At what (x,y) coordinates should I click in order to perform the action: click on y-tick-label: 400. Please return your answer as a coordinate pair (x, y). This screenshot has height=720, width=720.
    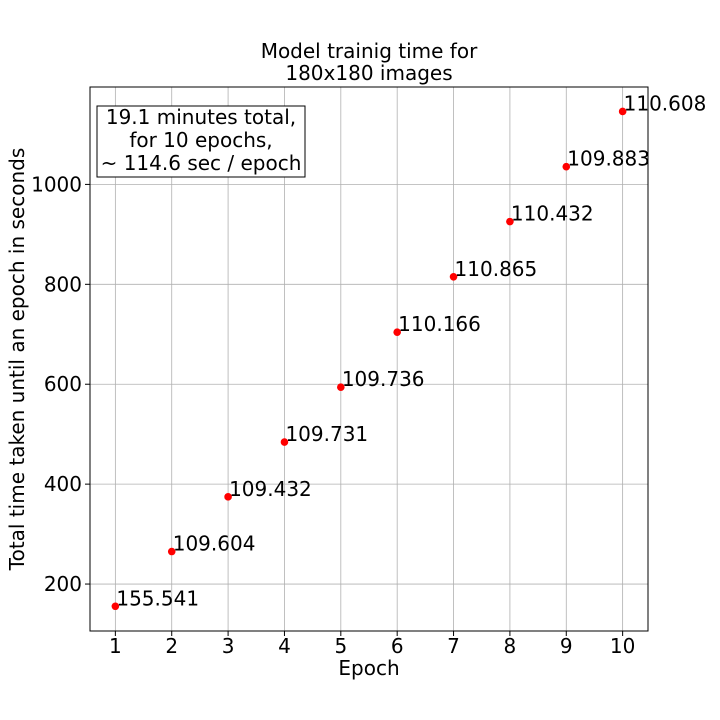
    Looking at the image, I should click on (63, 484).